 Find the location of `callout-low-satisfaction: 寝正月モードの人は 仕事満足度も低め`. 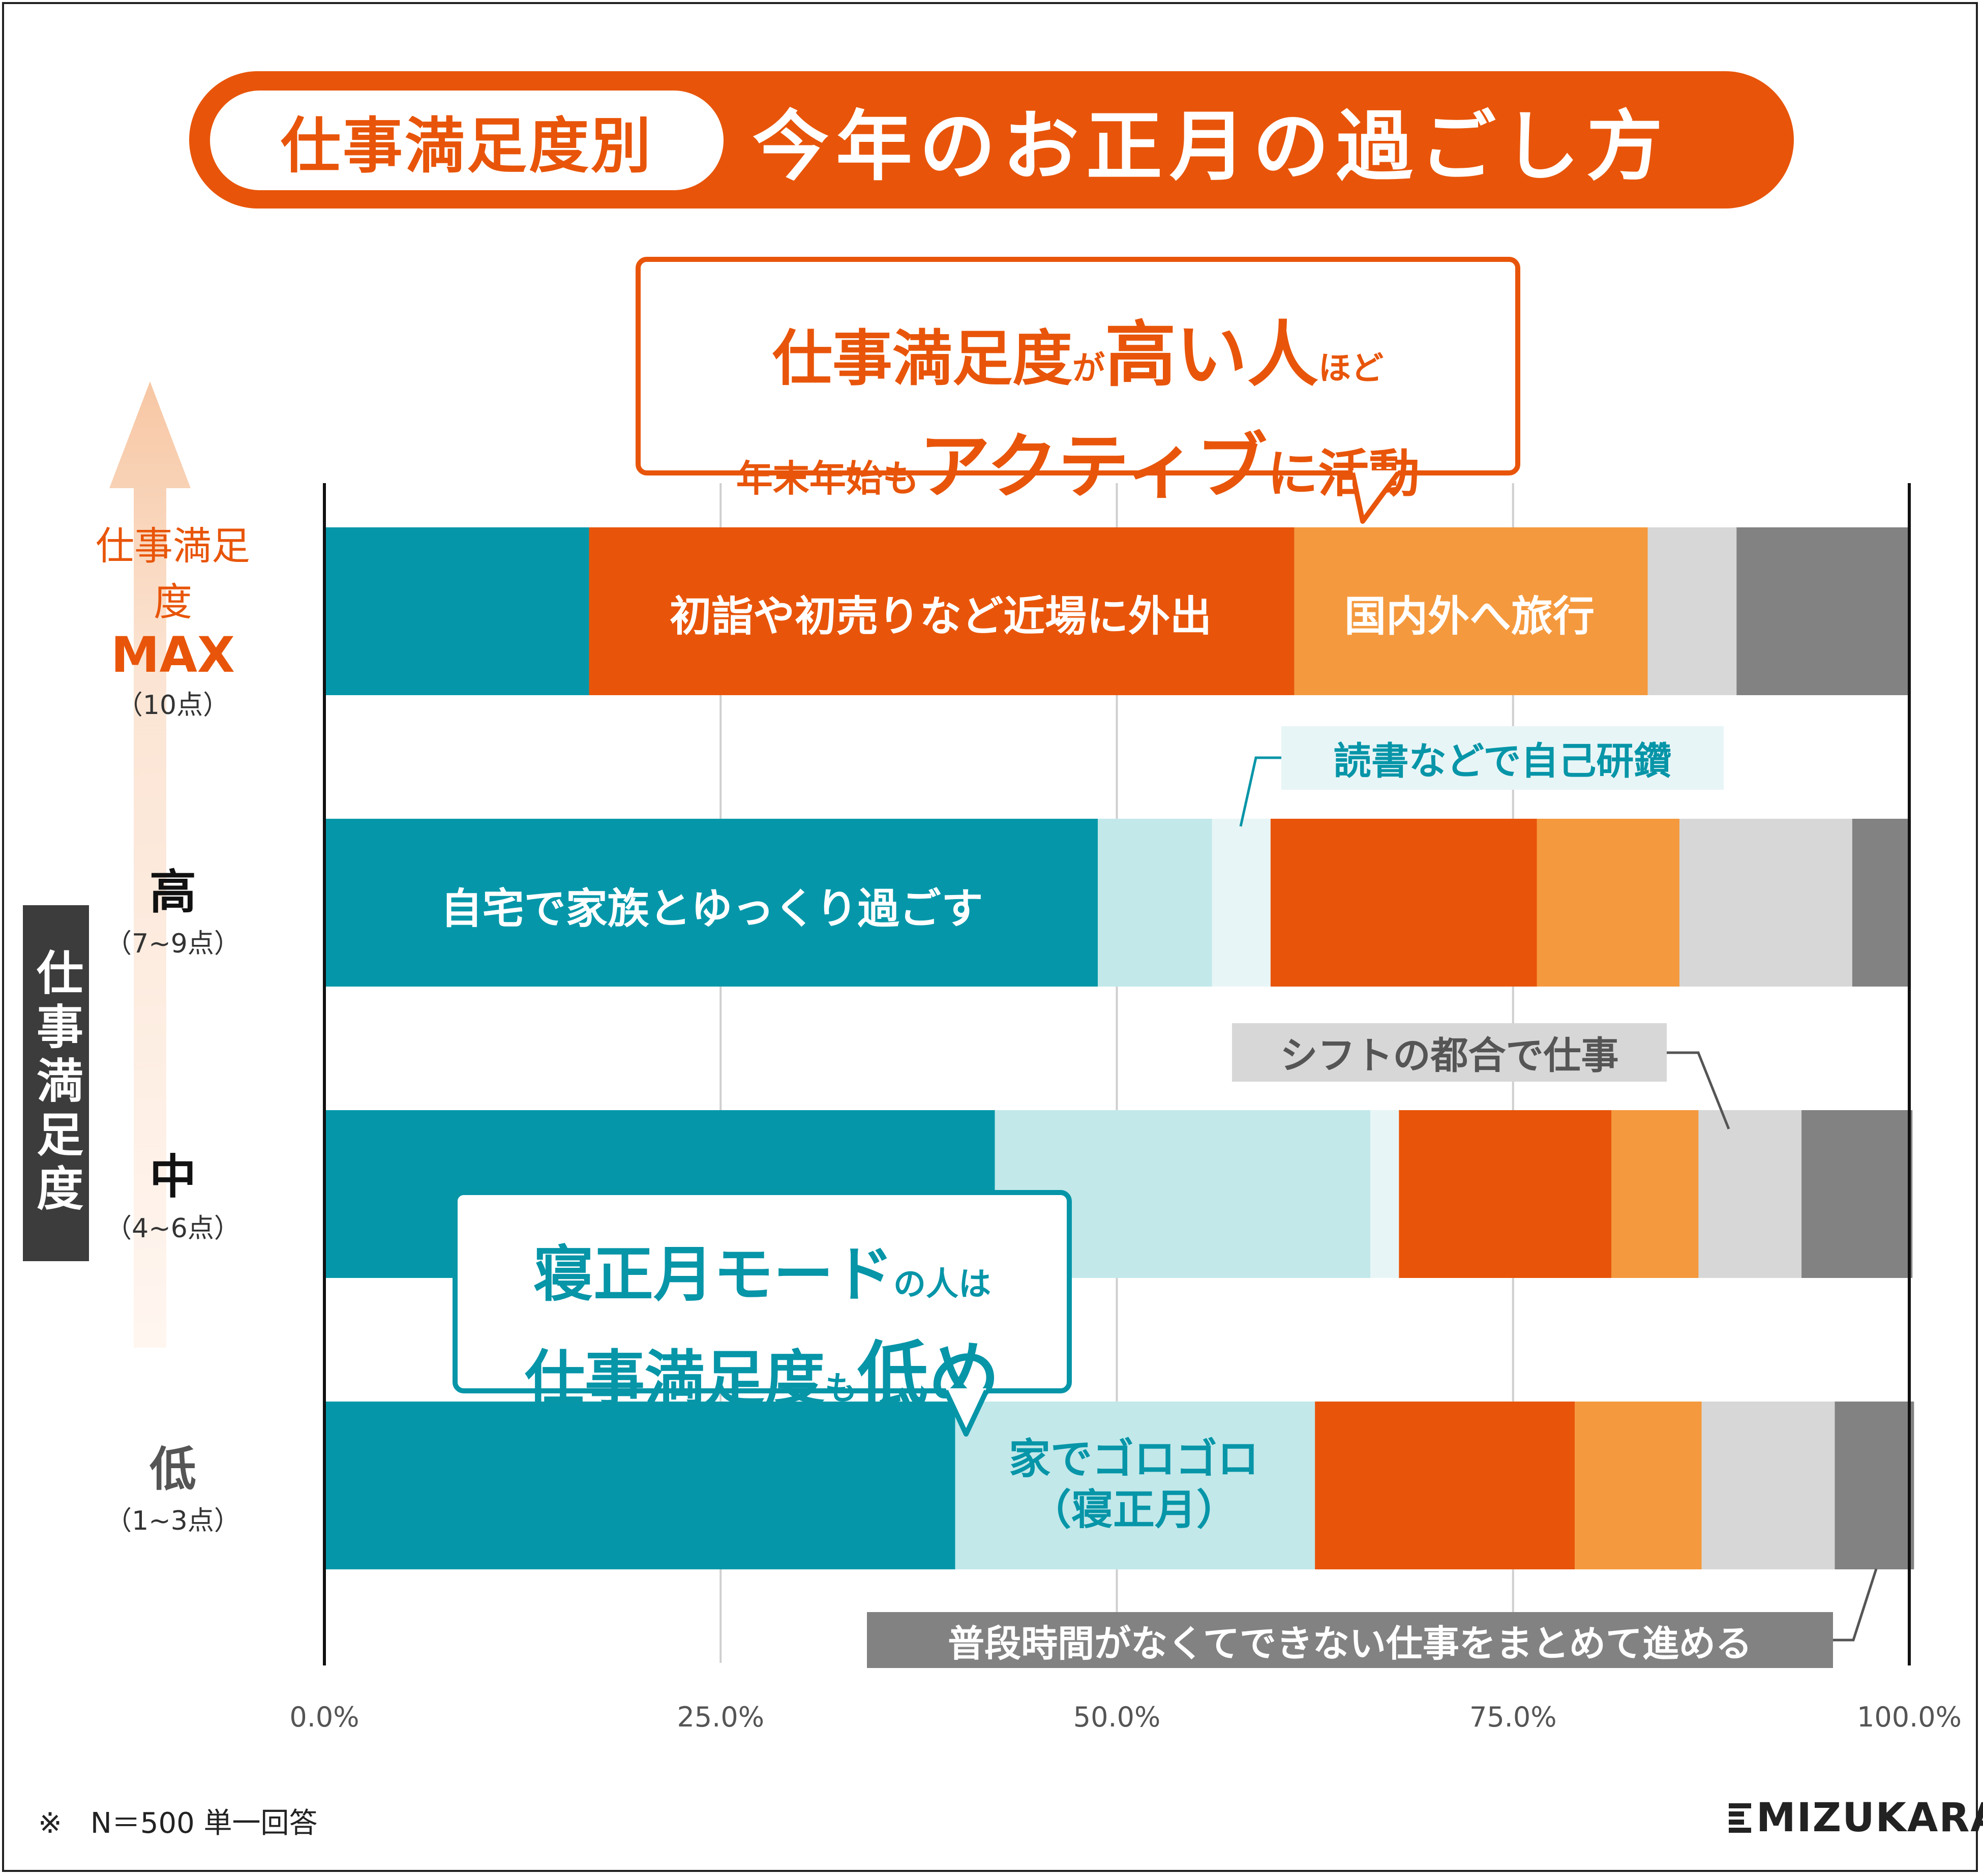

callout-low-satisfaction: 寝正月モードの人は 仕事満足度も低め is located at coordinates (762, 1303).